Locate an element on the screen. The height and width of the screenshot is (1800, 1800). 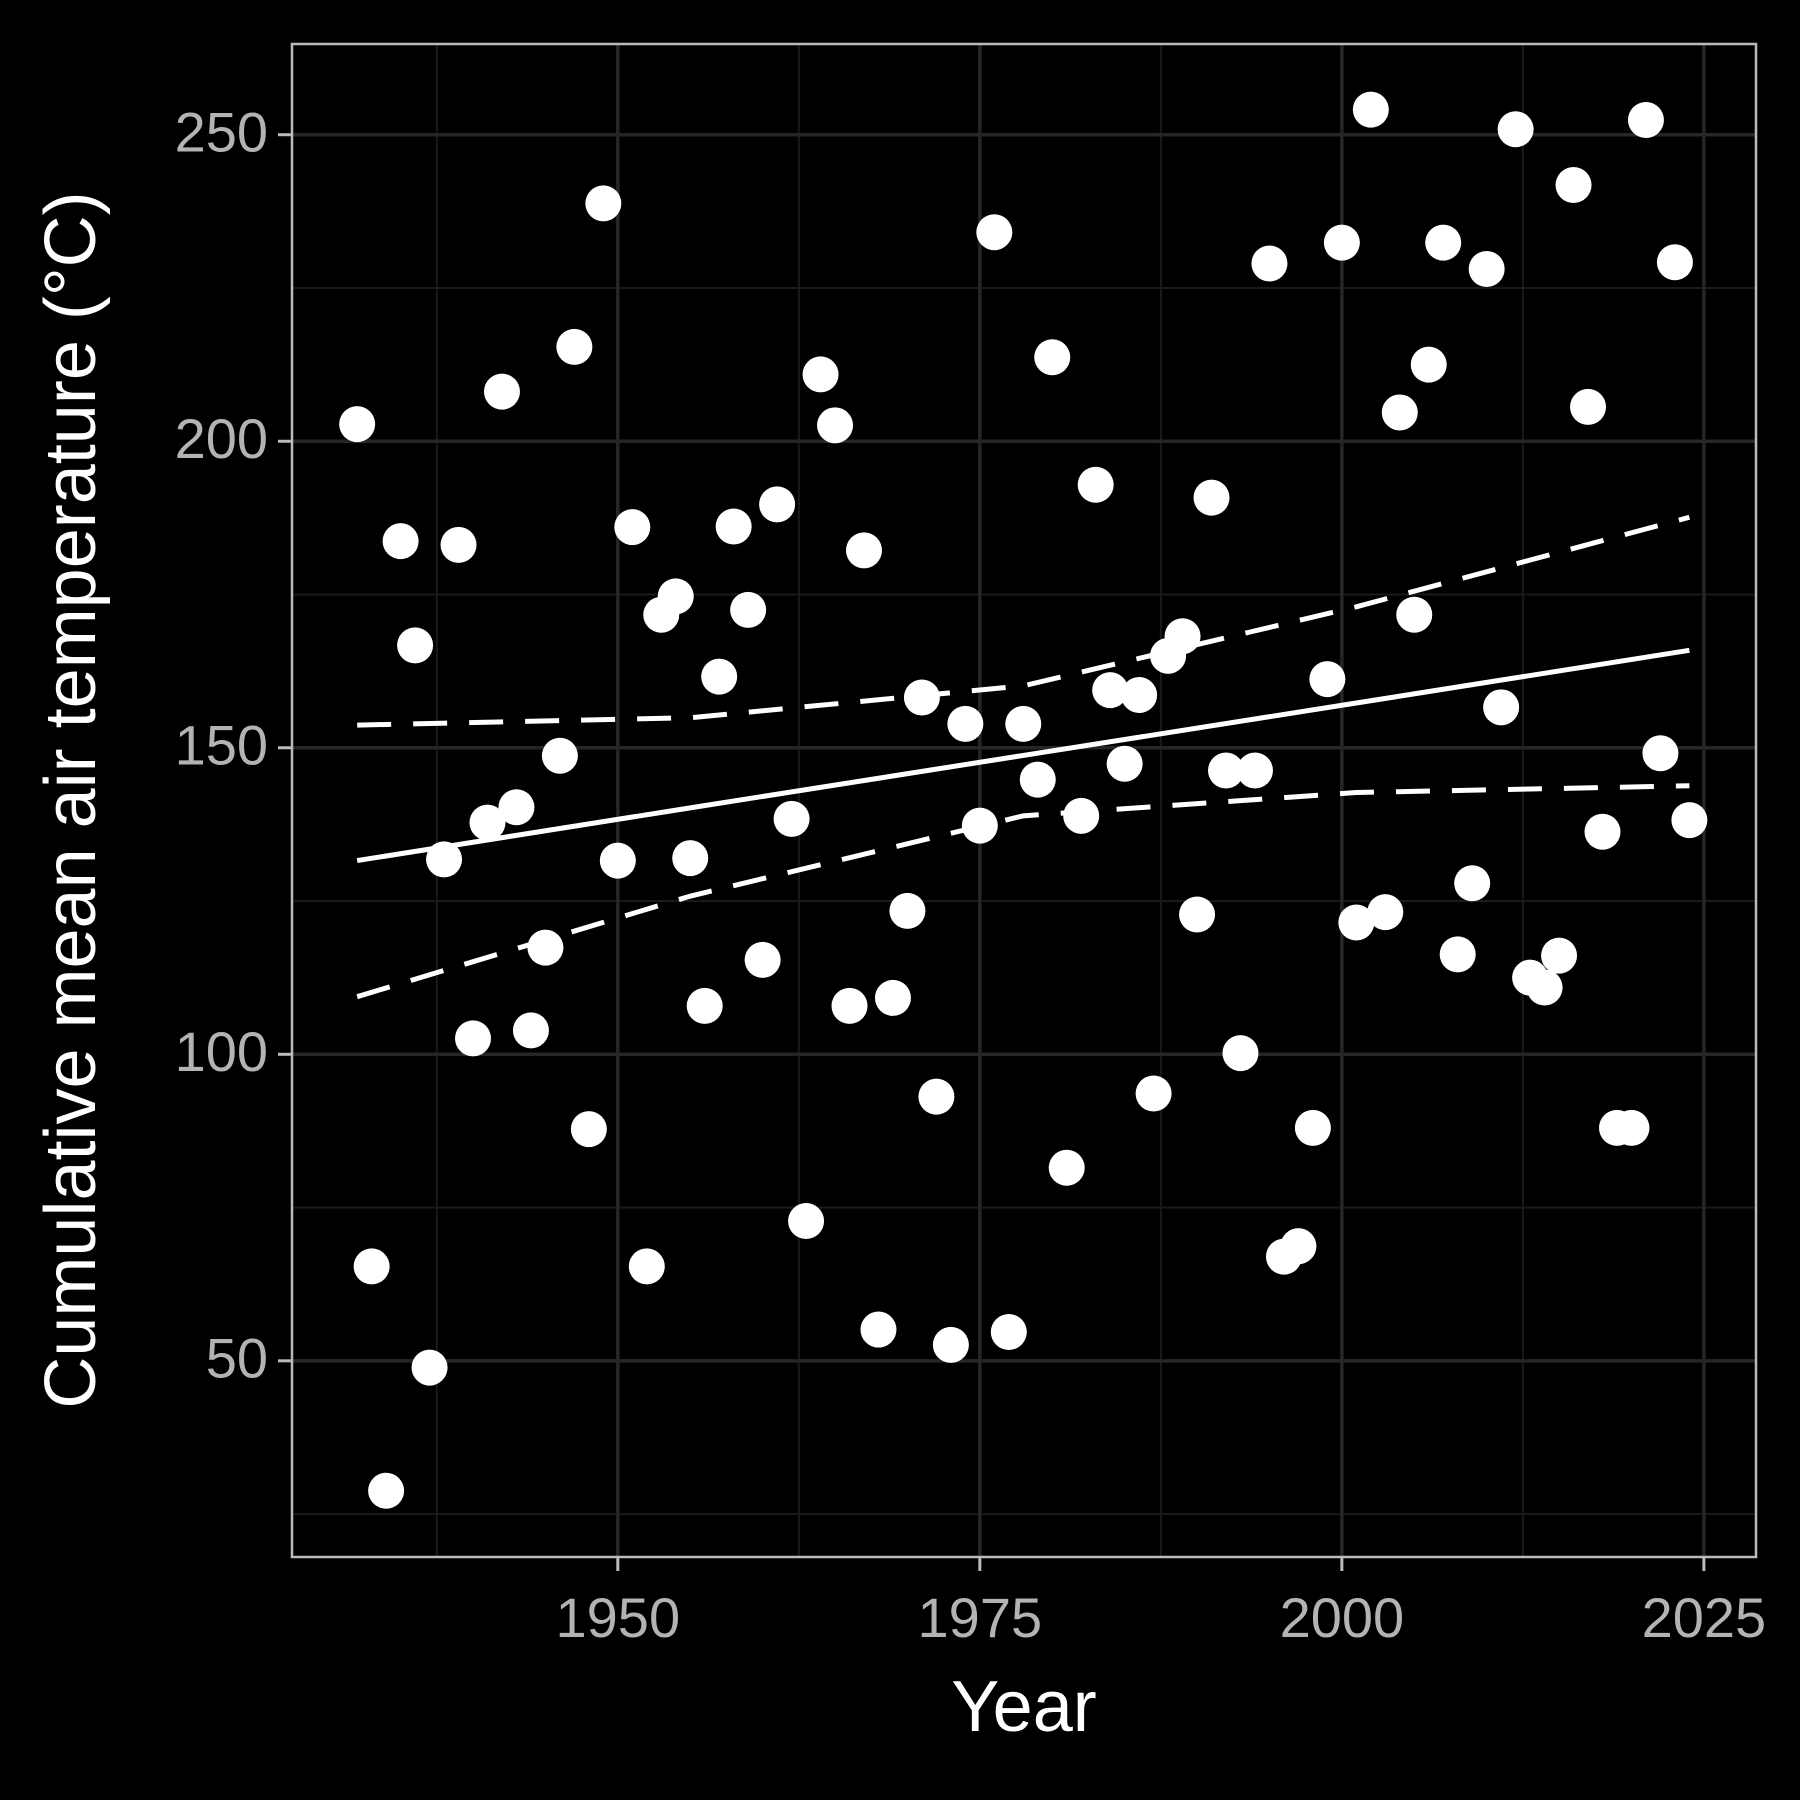
y-tick-label: 250 is located at coordinates (221, 132).